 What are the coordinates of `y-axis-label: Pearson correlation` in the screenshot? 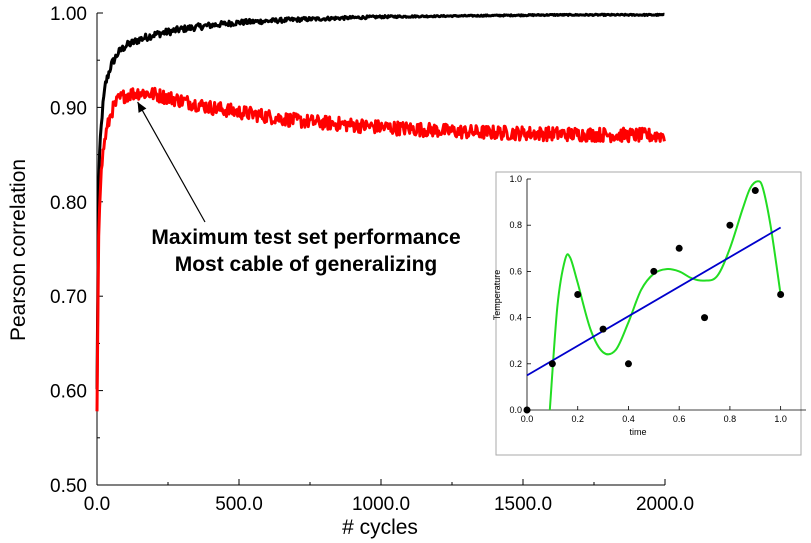 It's located at (18, 250).